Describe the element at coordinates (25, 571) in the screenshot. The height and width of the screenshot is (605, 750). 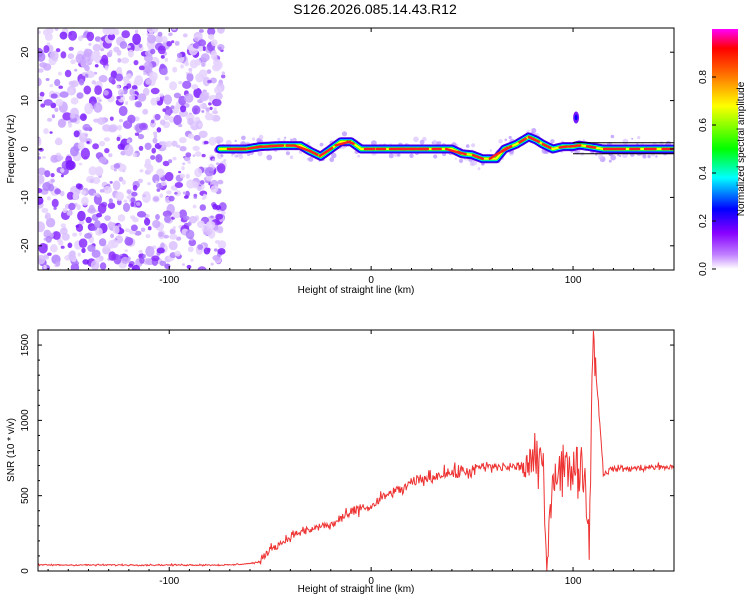
I see `snr-y-tick-label: 0` at that location.